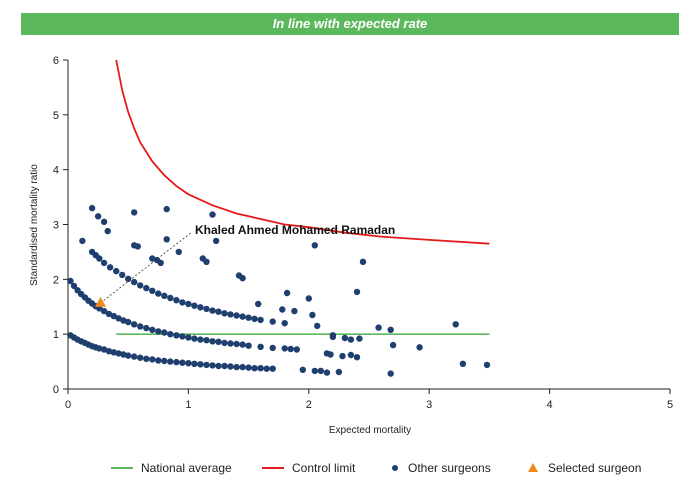 This screenshot has height=500, width=700. I want to click on x-tick-label: 2, so click(309, 405).